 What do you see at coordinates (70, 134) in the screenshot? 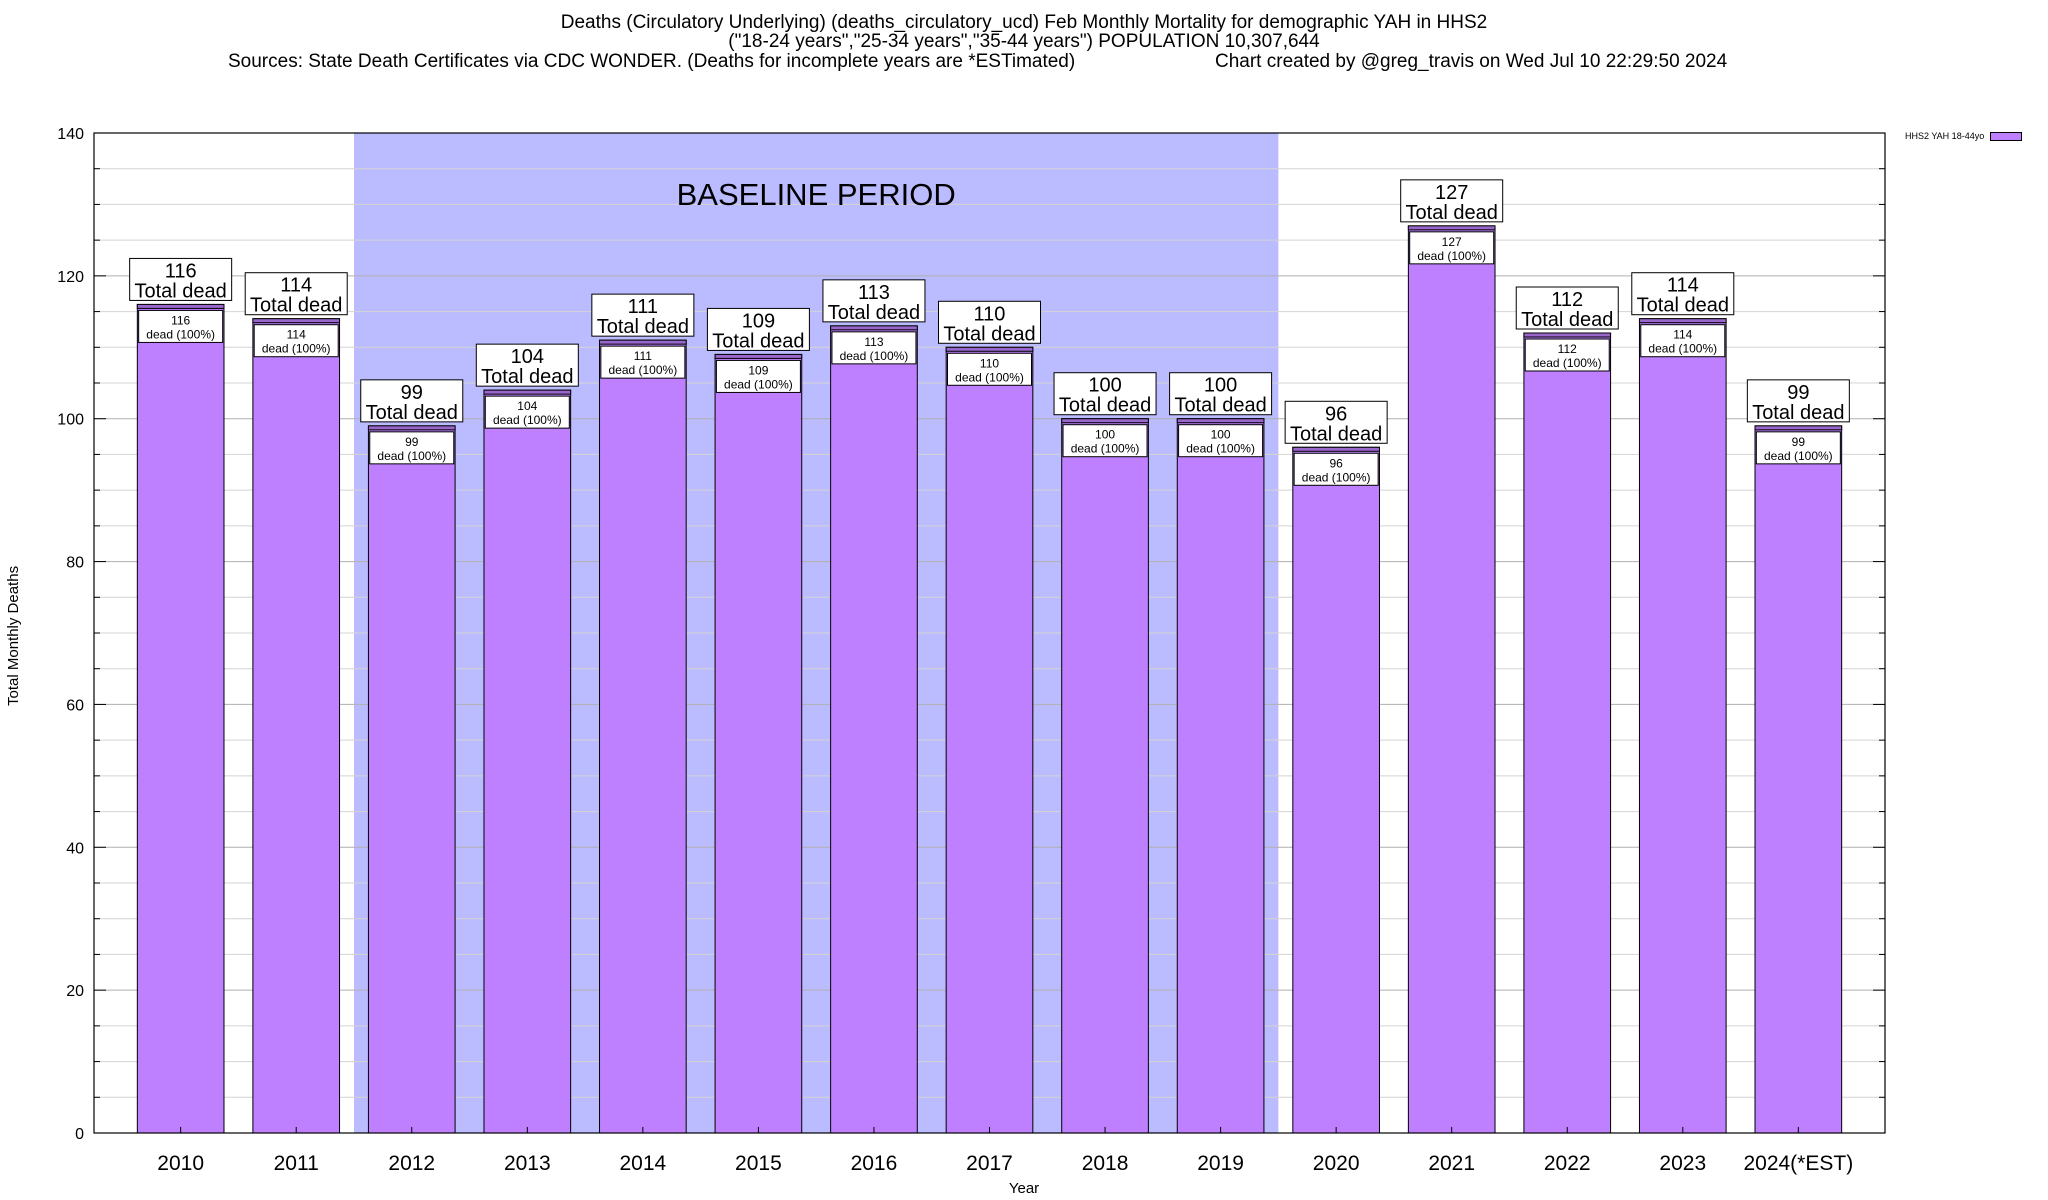
I see `y-tick-label: 140` at bounding box center [70, 134].